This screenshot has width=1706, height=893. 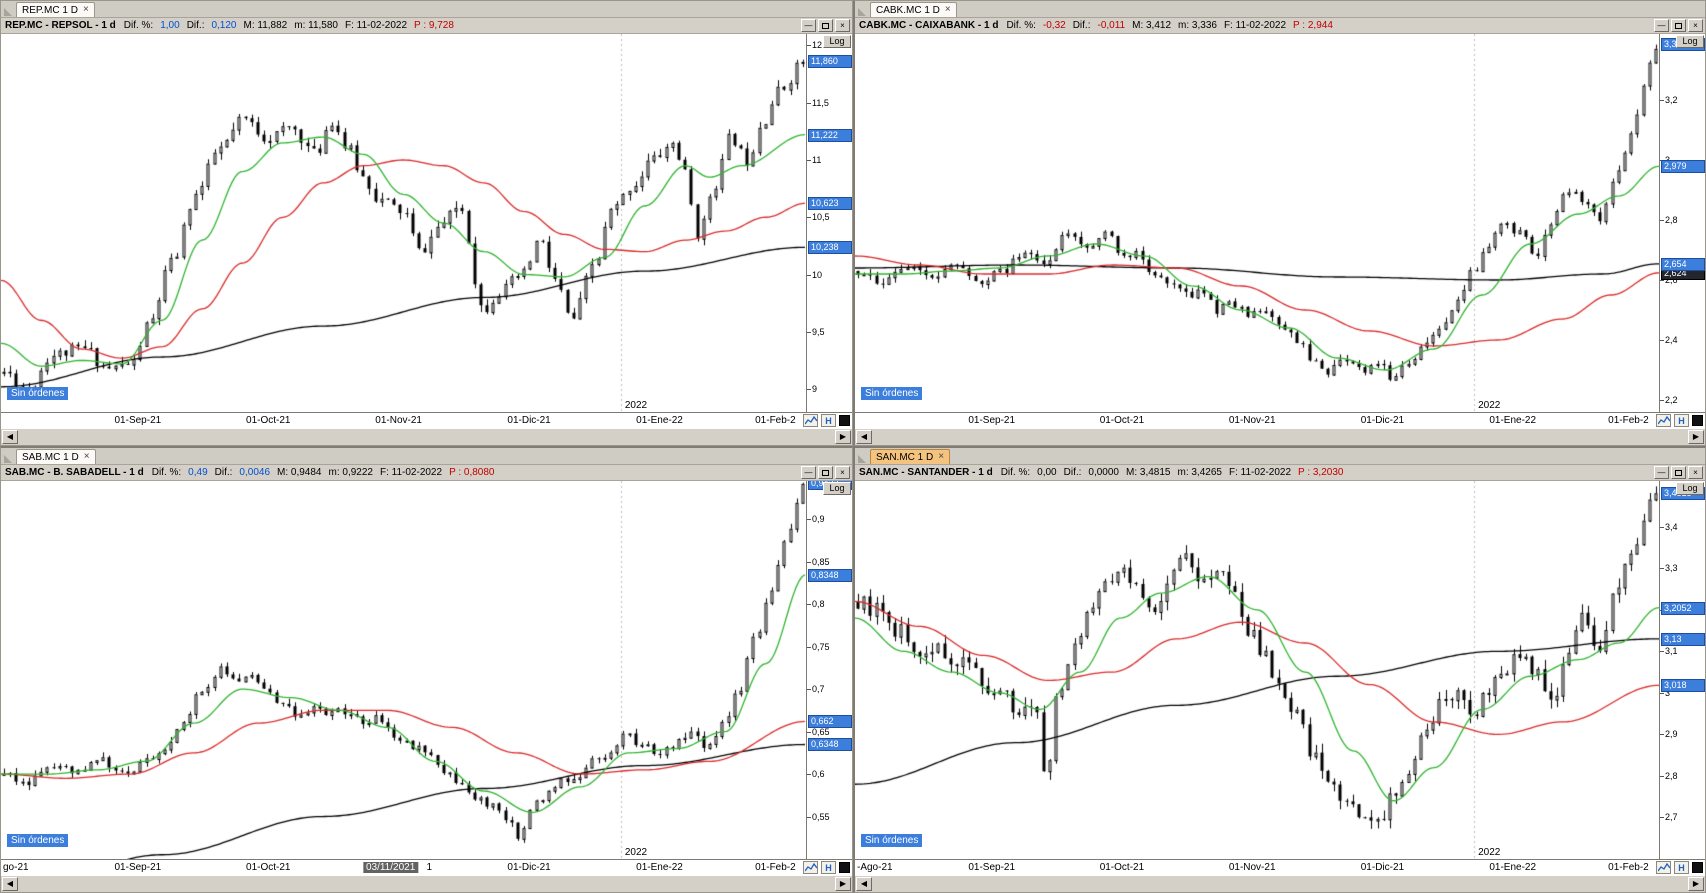 What do you see at coordinates (1015, 472) in the screenshot?
I see `title-field: Dif. %:` at bounding box center [1015, 472].